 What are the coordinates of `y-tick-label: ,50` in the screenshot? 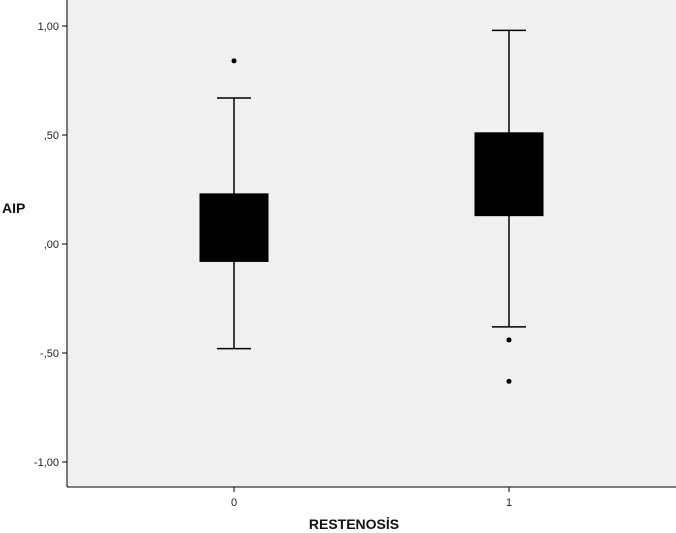 It's located at (51, 136).